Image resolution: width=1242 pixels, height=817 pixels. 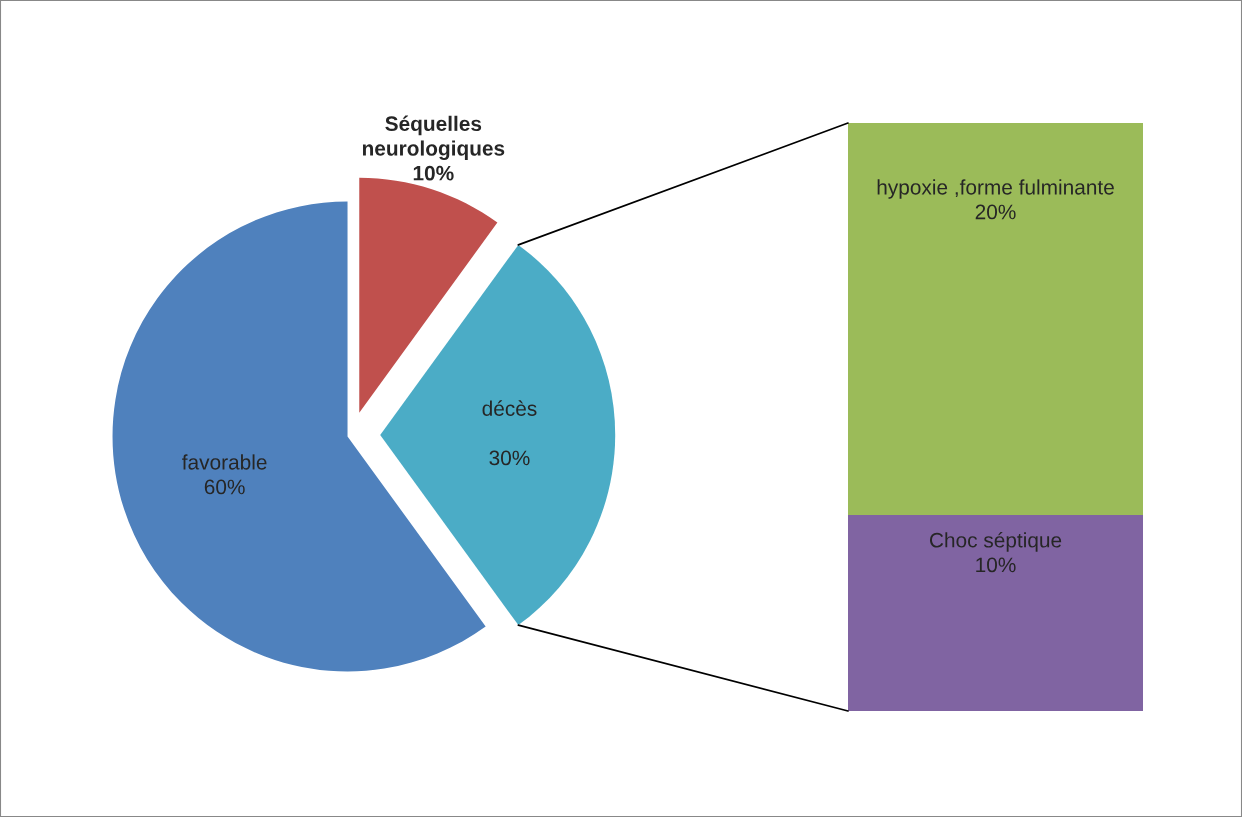 What do you see at coordinates (224, 462) in the screenshot?
I see `slice-label: favorable` at bounding box center [224, 462].